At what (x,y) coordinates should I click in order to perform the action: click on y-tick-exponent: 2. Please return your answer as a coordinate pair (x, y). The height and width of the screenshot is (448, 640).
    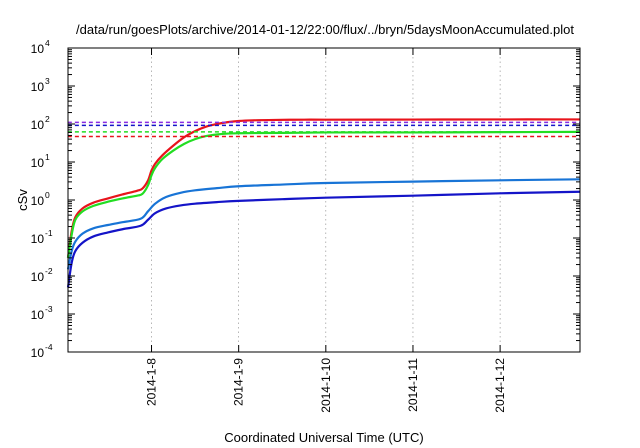
    Looking at the image, I should click on (47, 119).